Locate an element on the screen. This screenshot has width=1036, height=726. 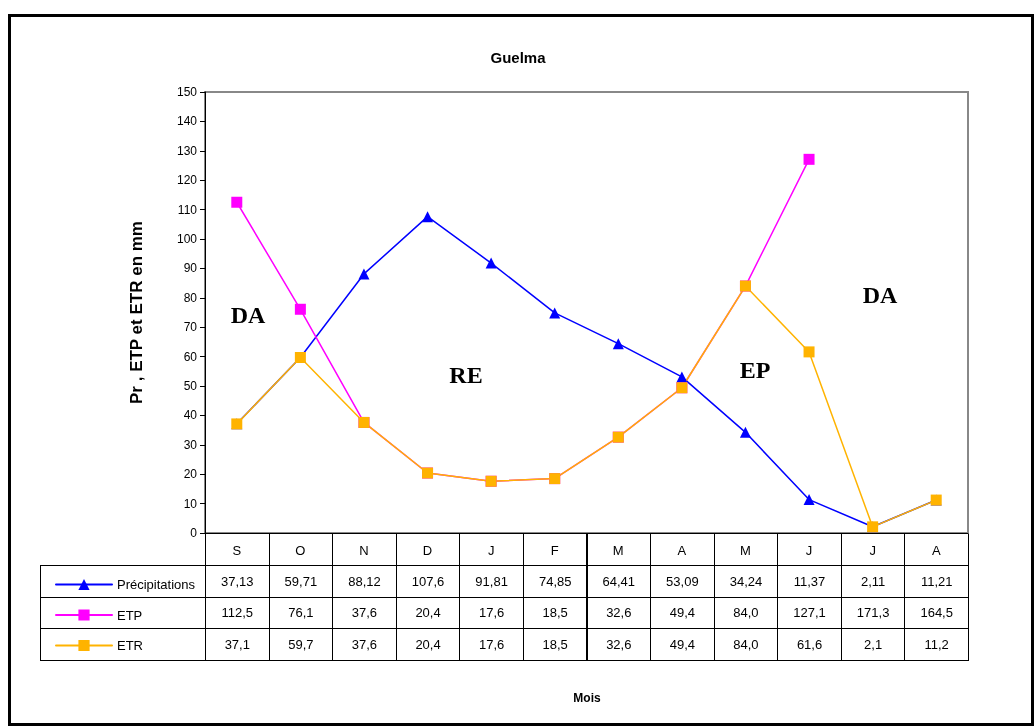
x-tick-label: N is located at coordinates (364, 550).